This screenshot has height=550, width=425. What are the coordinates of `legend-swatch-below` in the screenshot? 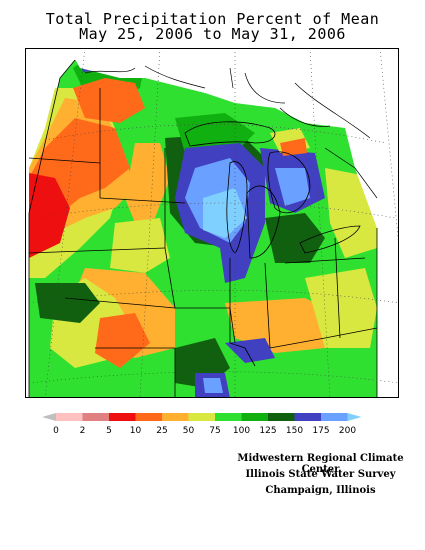 It's located at (49, 417).